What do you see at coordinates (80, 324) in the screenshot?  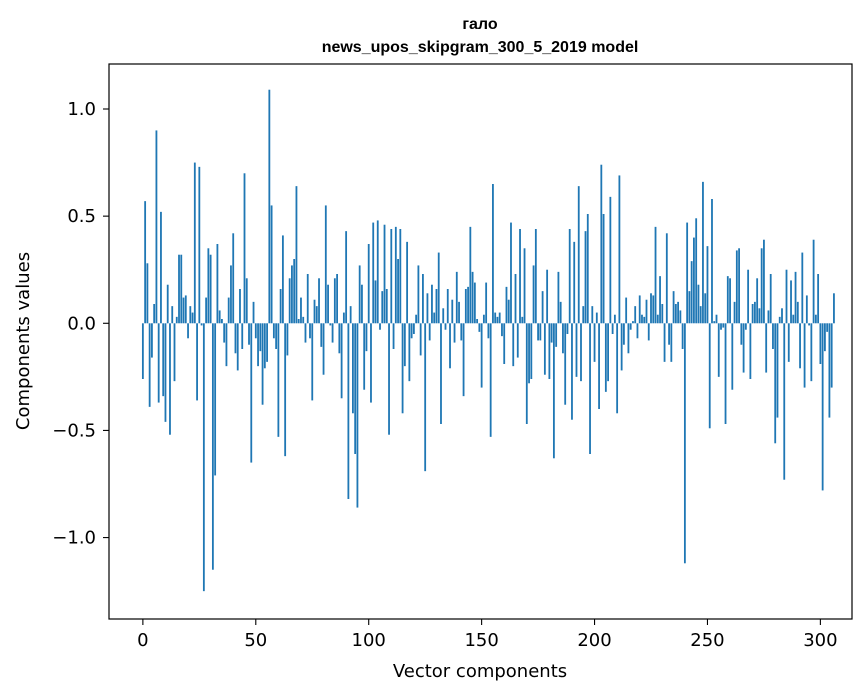 I see `y-axis-ticks: −1.0 −0.5 0.0 0.5 1.0` at bounding box center [80, 324].